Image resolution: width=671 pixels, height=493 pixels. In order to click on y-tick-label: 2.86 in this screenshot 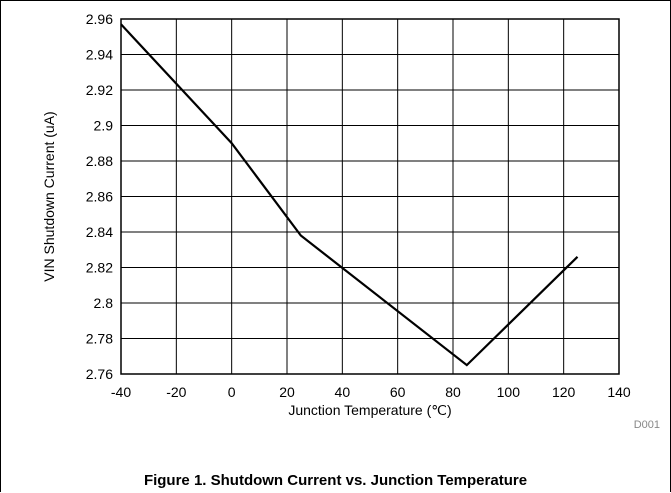, I will do `click(99, 197)`.